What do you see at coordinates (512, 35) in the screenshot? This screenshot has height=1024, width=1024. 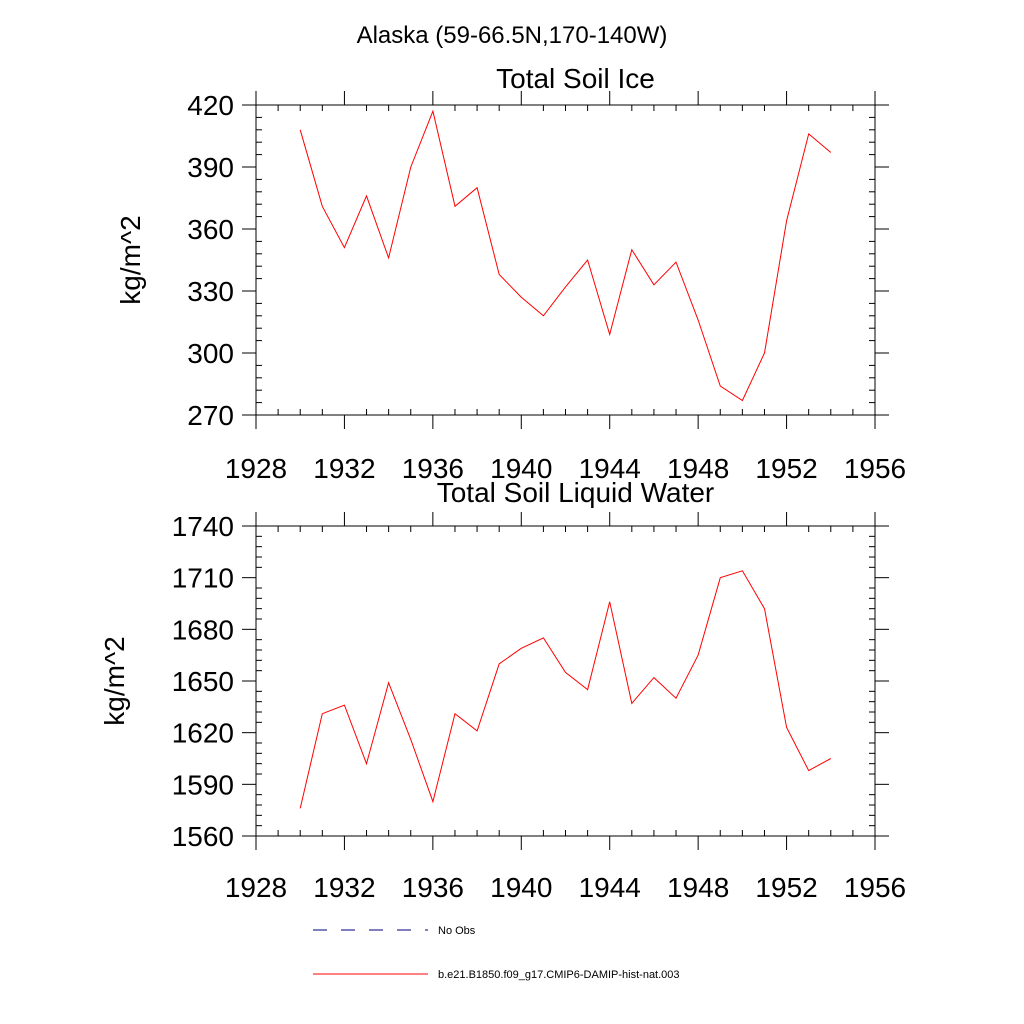 I see `figure-title: Alaska (59-66.5N,170-140W)` at bounding box center [512, 35].